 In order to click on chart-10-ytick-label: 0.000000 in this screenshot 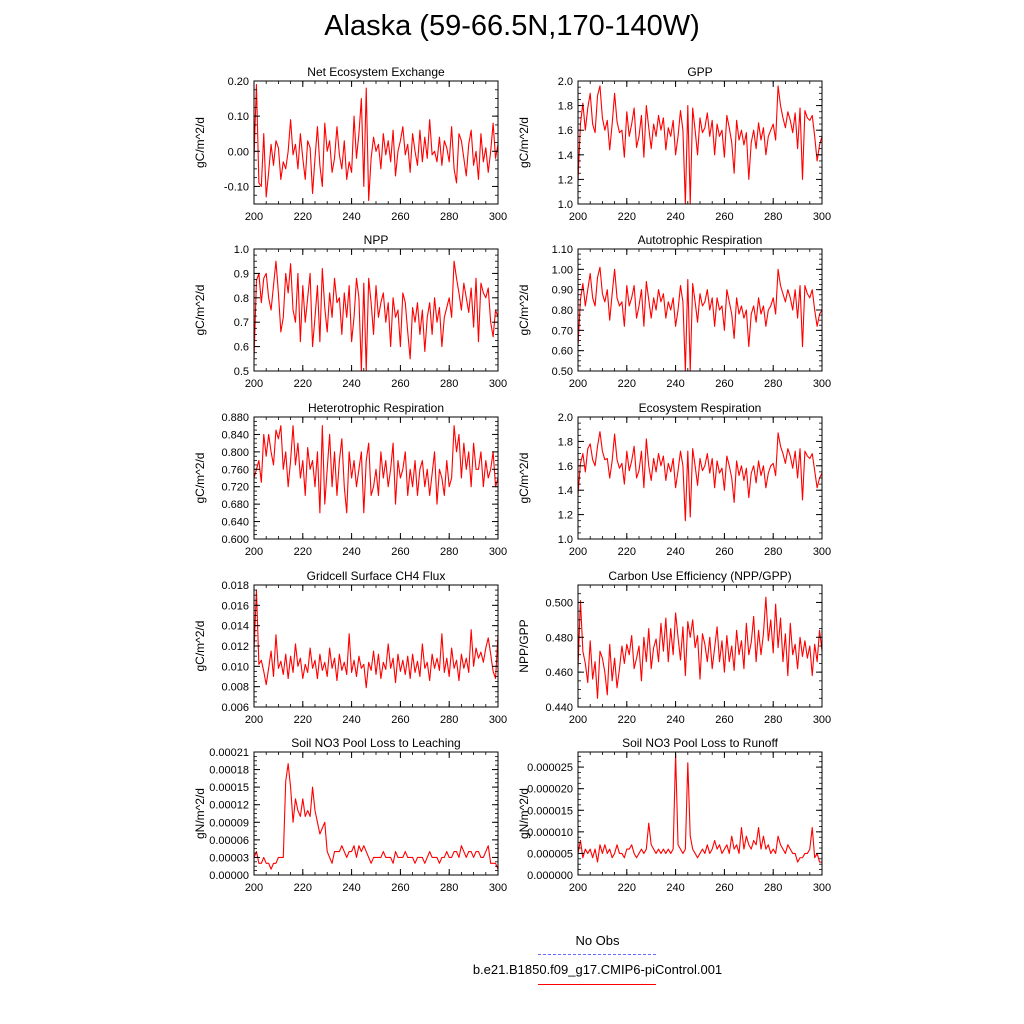, I will do `click(550, 876)`.